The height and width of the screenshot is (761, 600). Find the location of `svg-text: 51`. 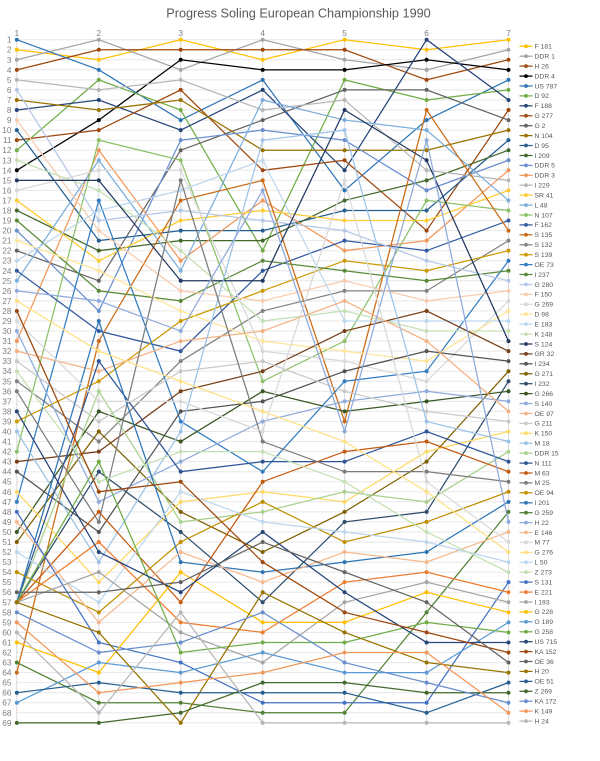

svg-text: 51 is located at coordinates (7, 542).